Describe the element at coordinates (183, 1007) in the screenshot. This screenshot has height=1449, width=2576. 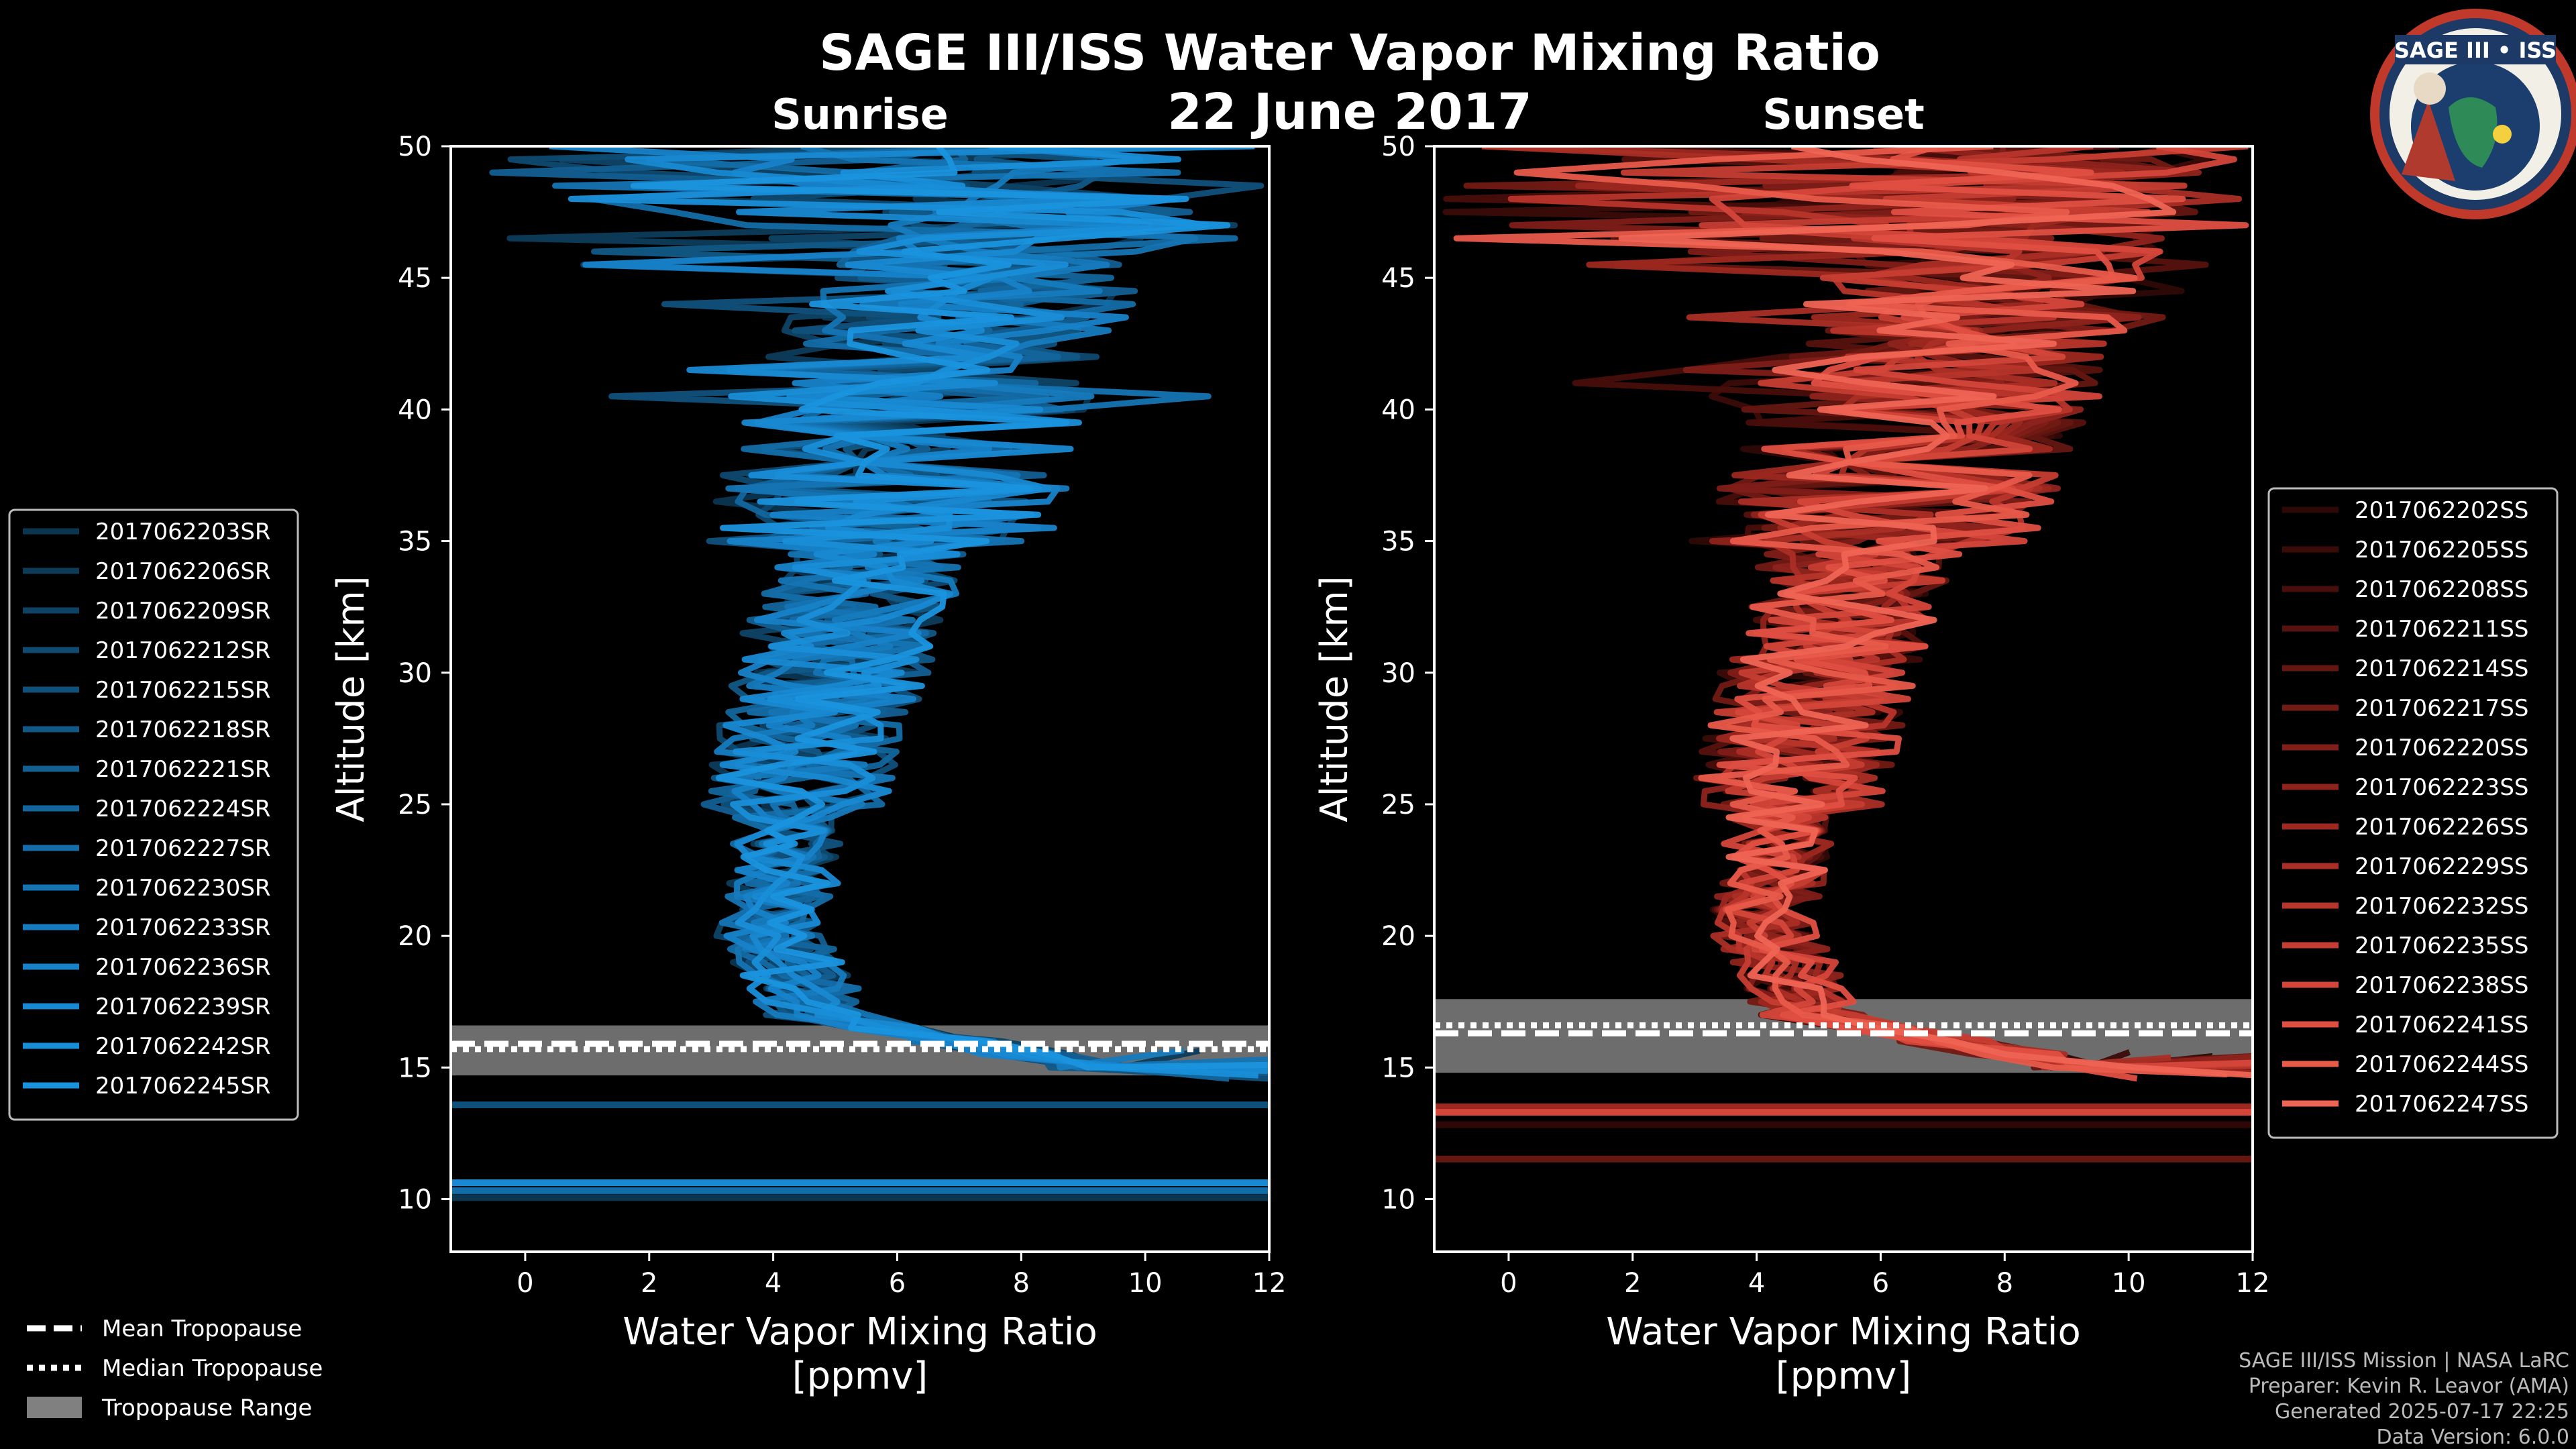
I see `legend-entry: 2017062239SR` at that location.